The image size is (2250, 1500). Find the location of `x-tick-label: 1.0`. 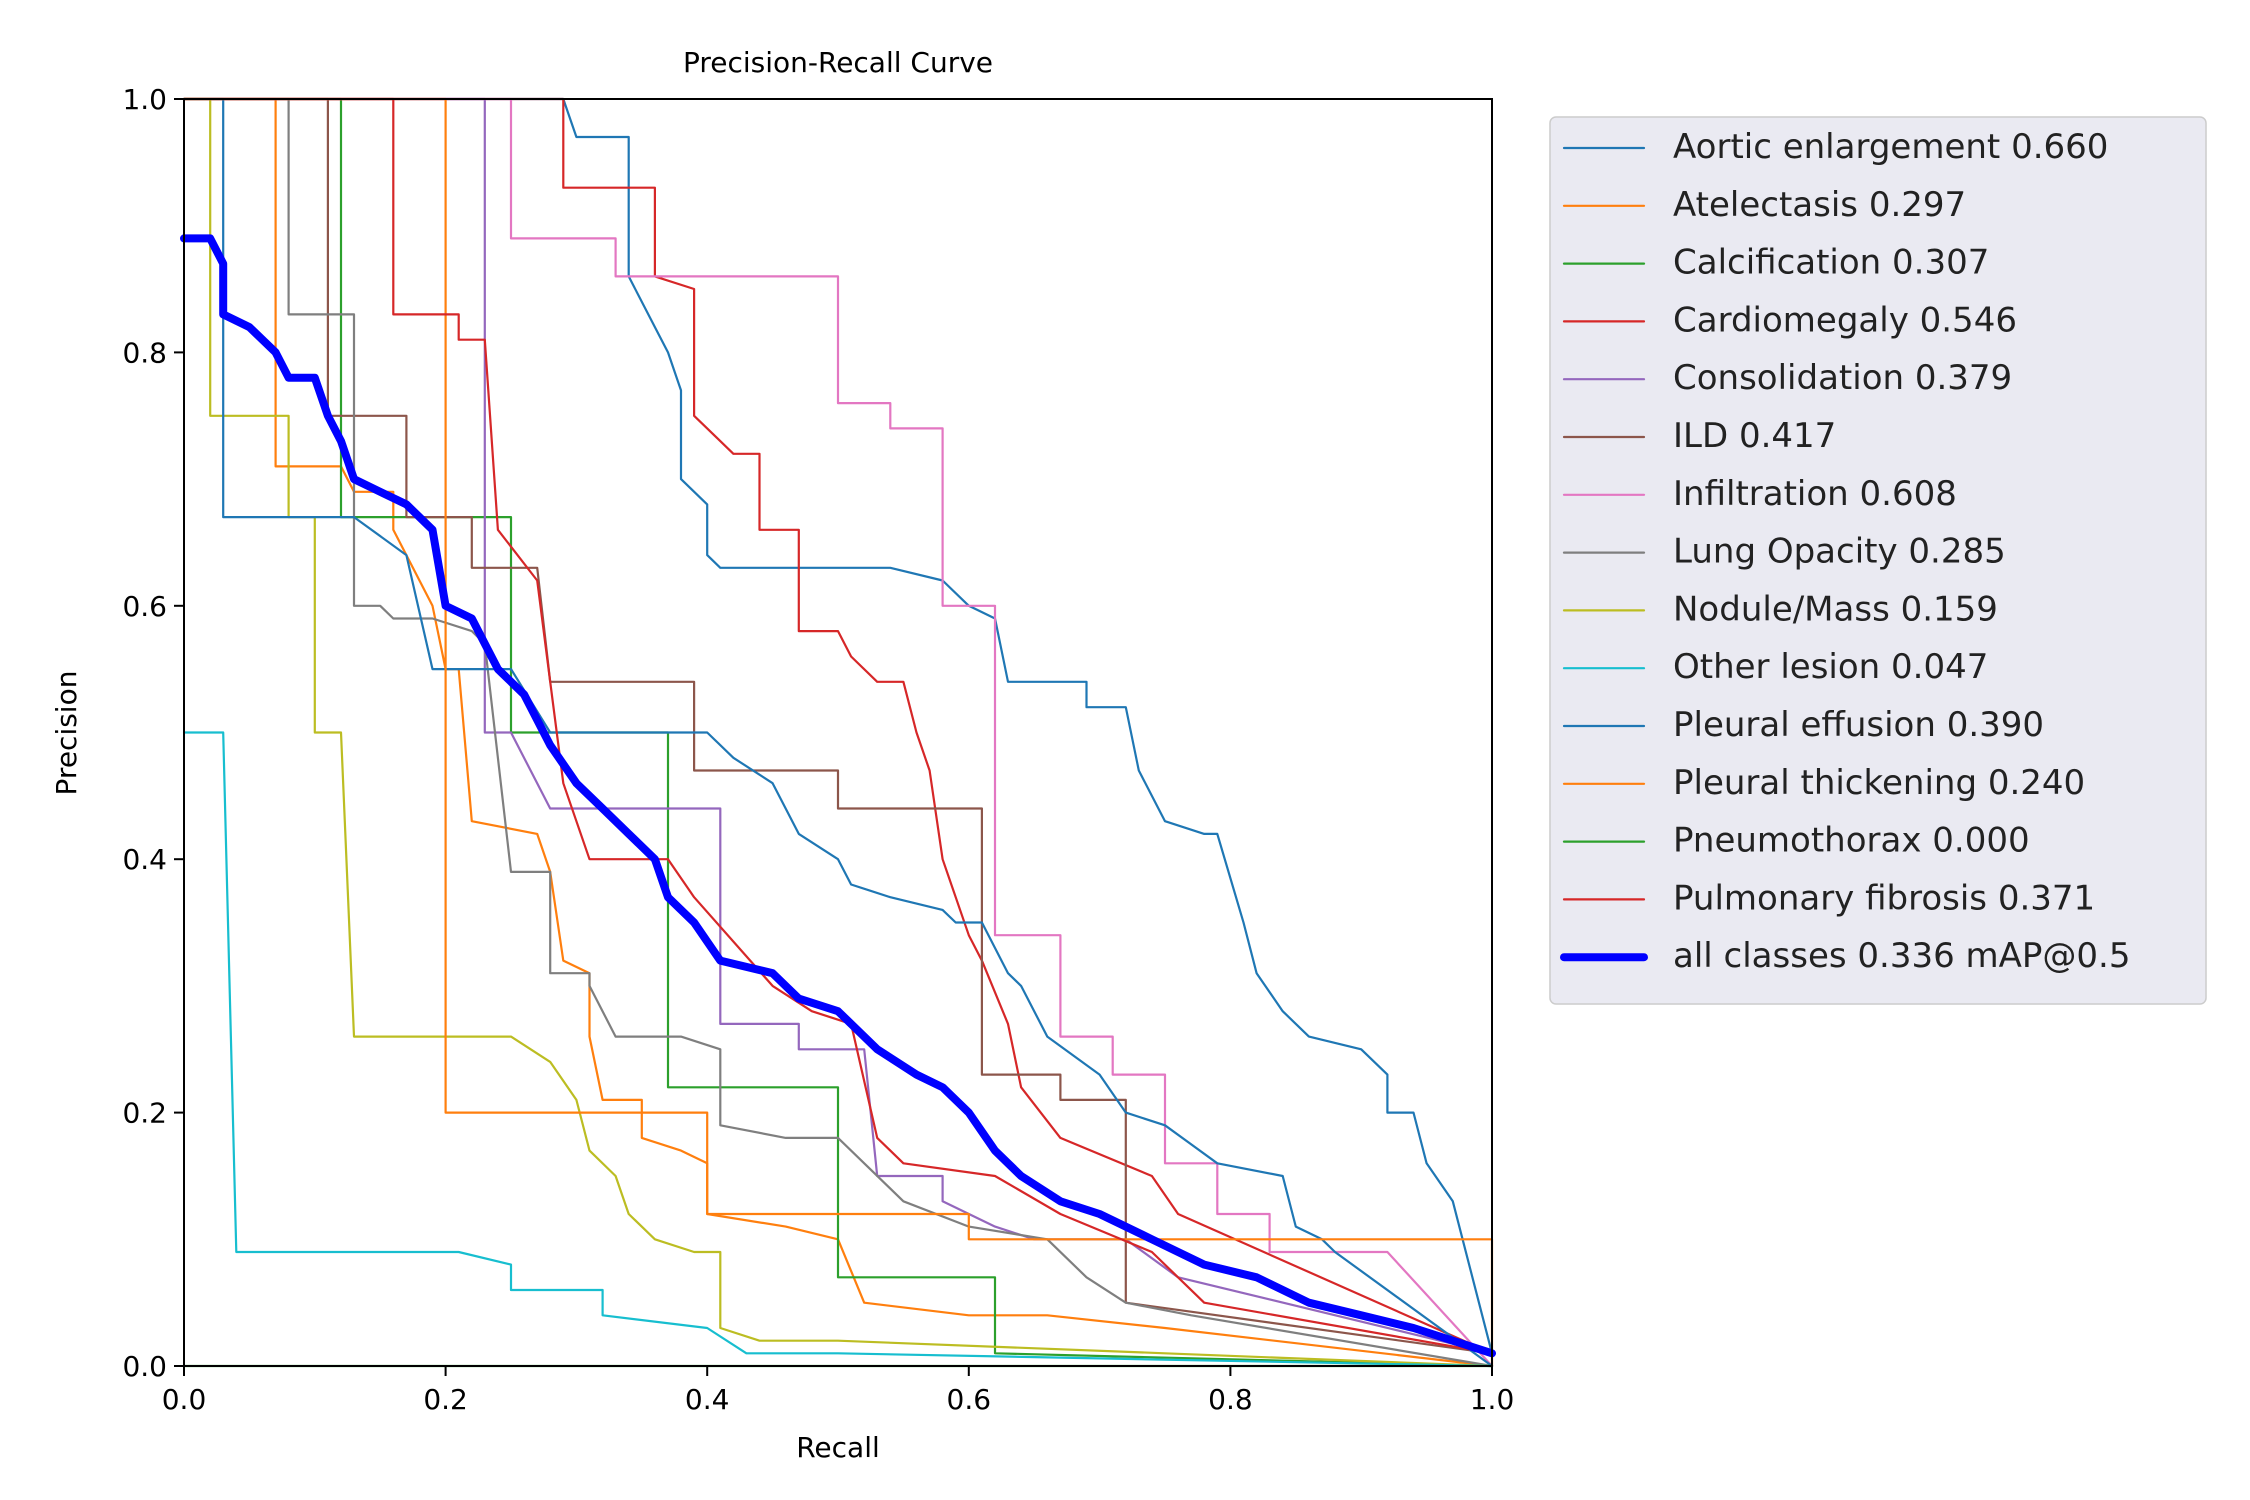

x-tick-label: 1.0 is located at coordinates (1492, 1399).